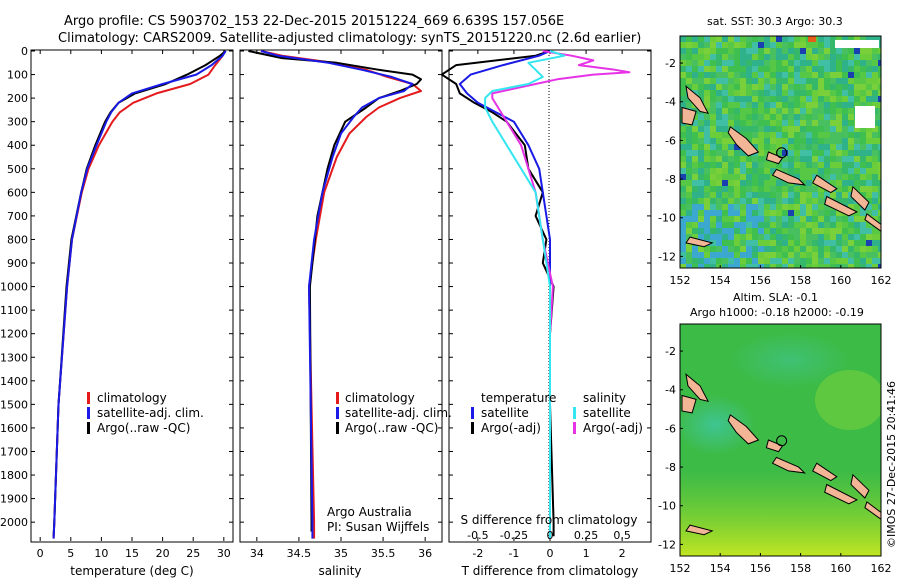 This screenshot has width=900, height=580. I want to click on legend-swatch-satellite, so click(337, 413).